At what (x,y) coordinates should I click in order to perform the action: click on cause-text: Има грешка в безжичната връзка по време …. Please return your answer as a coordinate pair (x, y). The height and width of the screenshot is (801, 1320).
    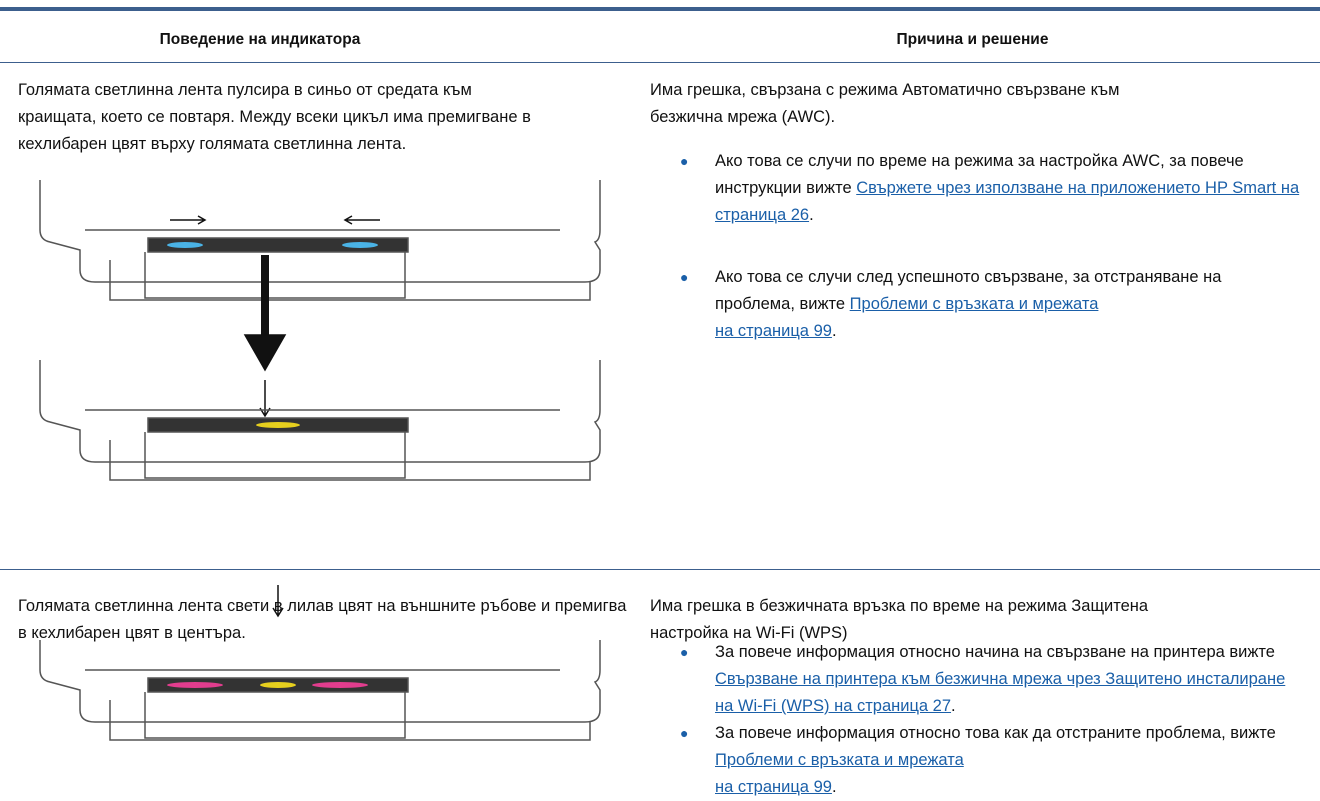
    Looking at the image, I should click on (899, 619).